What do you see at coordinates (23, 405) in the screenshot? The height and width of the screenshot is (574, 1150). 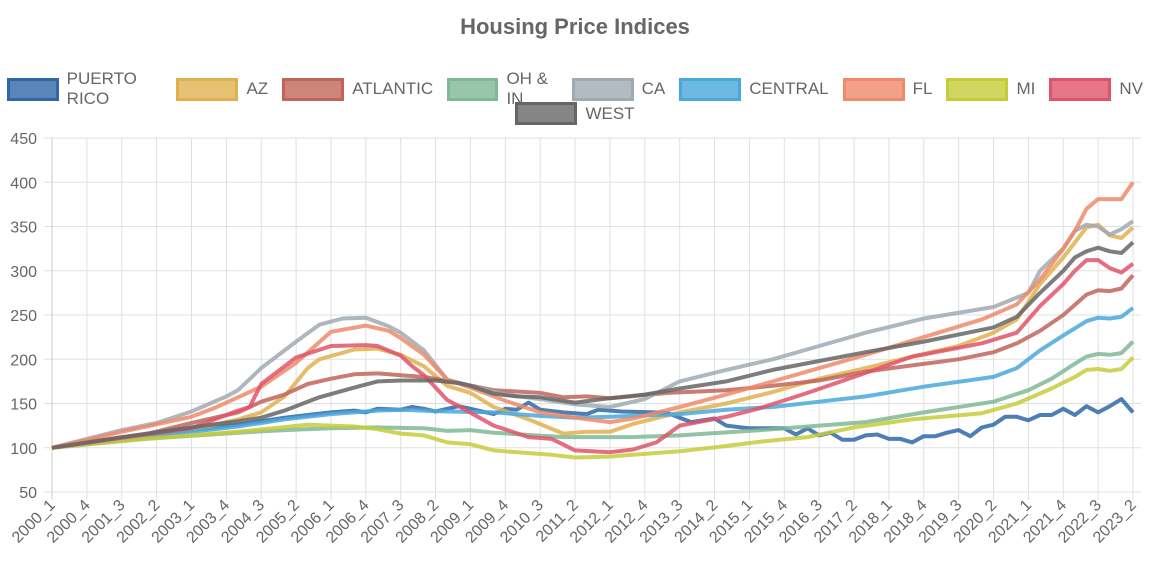 I see `y-tick-label: 150` at bounding box center [23, 405].